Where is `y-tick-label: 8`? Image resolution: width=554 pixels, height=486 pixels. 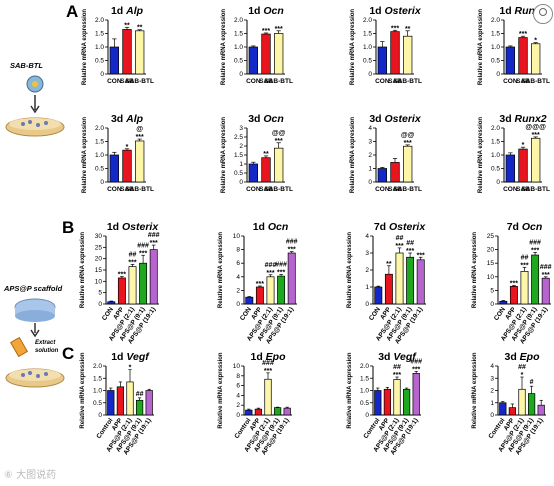 y-tick-label: 8 is located at coordinates (238, 376).